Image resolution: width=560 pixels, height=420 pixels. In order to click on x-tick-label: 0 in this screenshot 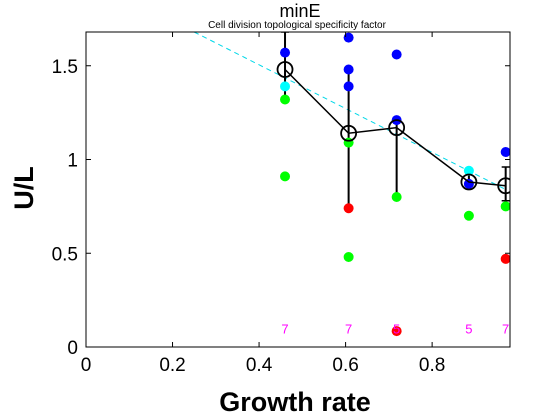, I will do `click(86, 365)`.